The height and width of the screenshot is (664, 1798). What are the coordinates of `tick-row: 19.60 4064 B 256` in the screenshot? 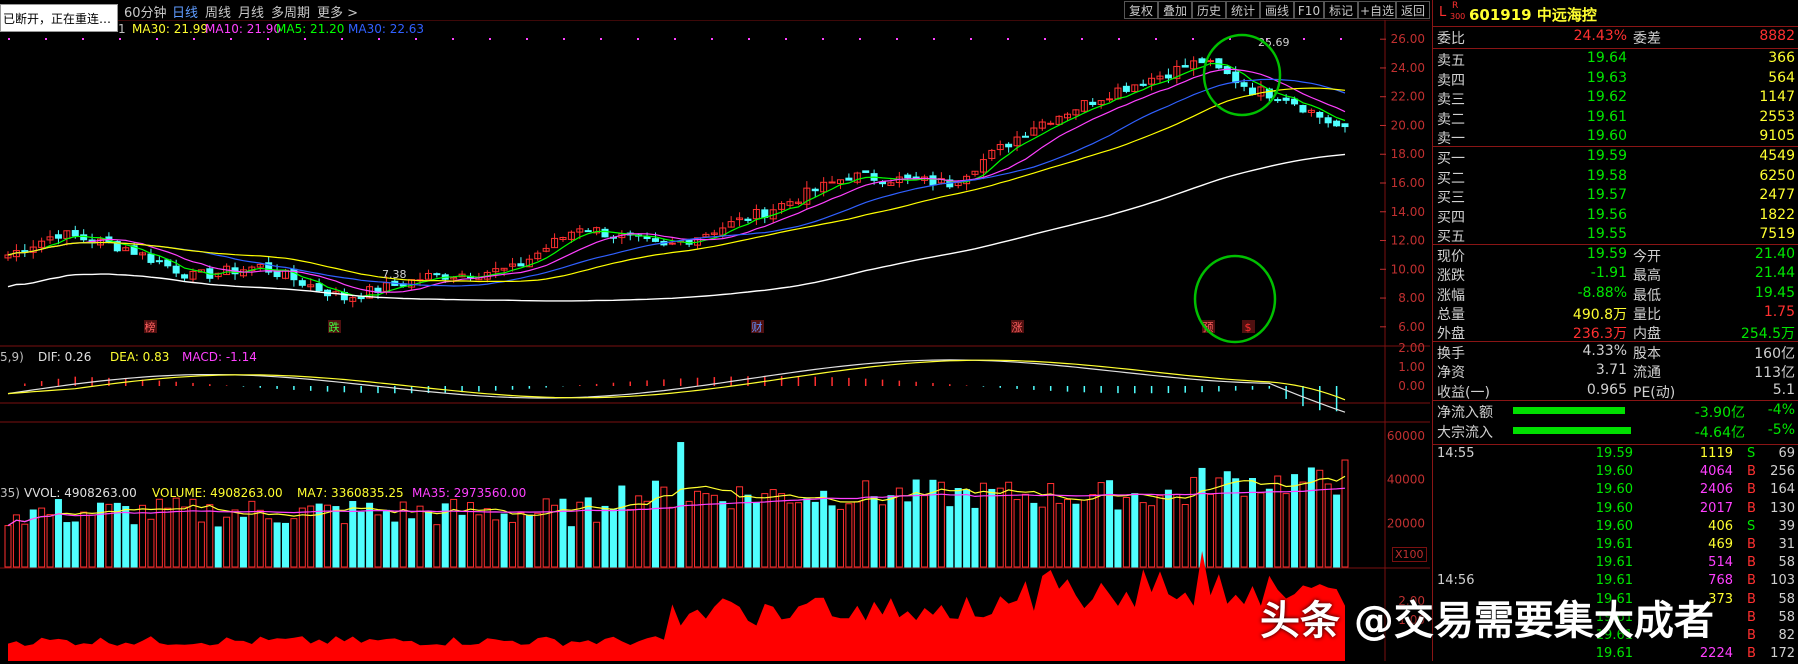 It's located at (1615, 473).